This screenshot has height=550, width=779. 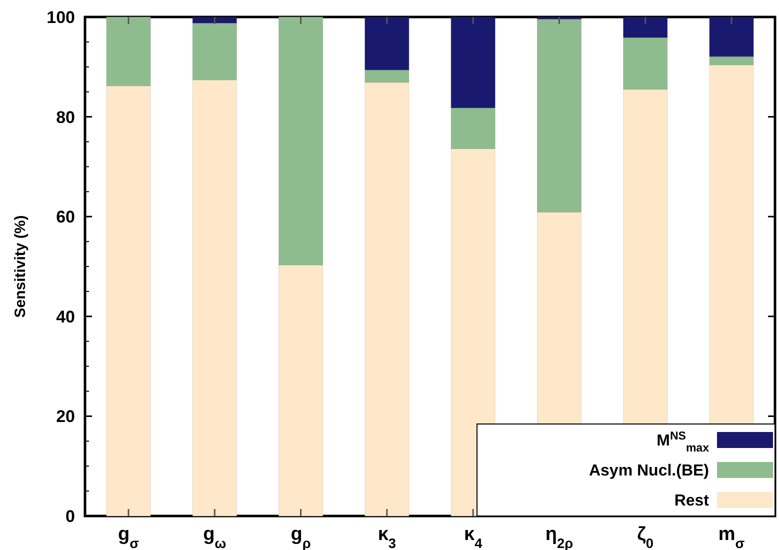 I want to click on x-tick-label: ζ$_{0}$, so click(x=645, y=537).